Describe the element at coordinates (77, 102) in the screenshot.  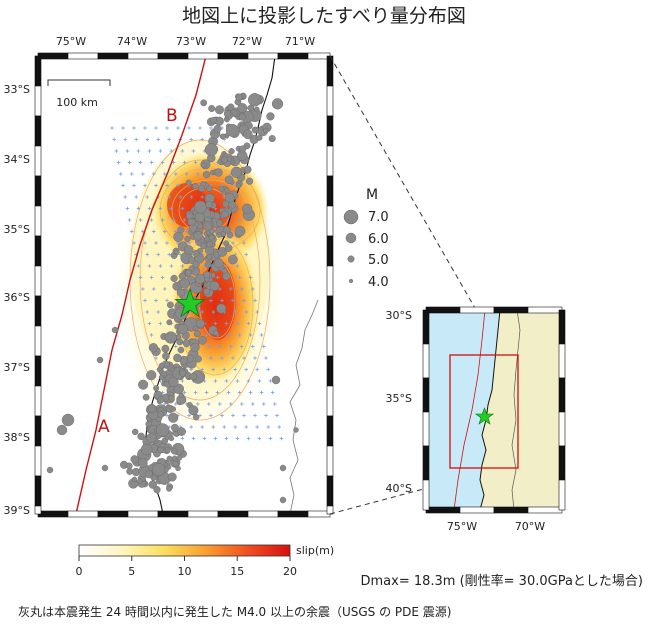
I see `scale-bar-label: 100 km` at that location.